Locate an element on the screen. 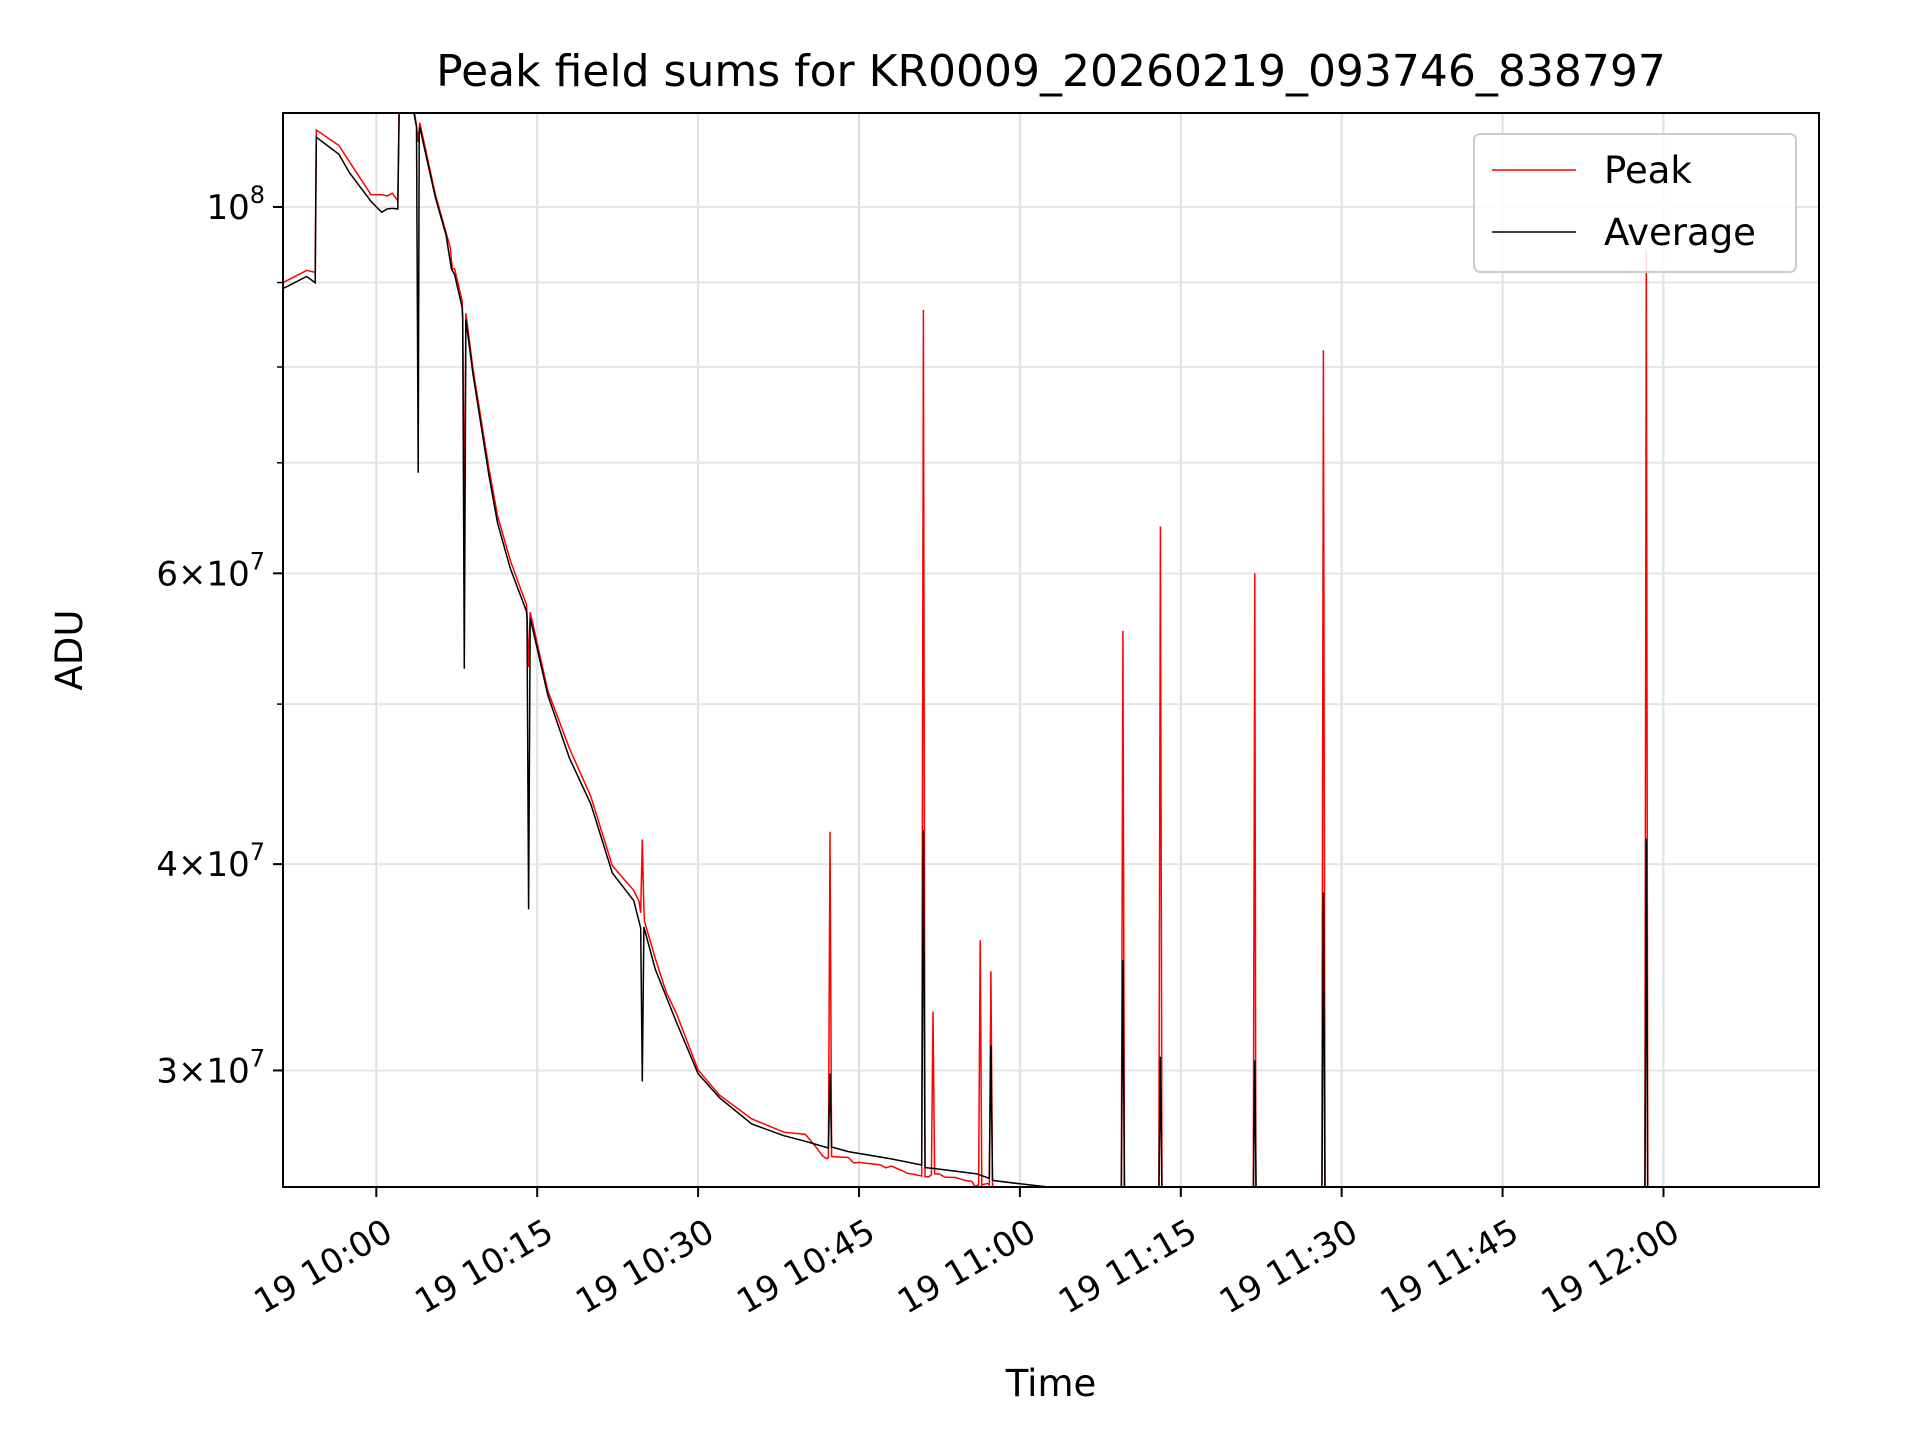 Image resolution: width=1920 pixels, height=1440 pixels. legend: Peak Average is located at coordinates (1635, 203).